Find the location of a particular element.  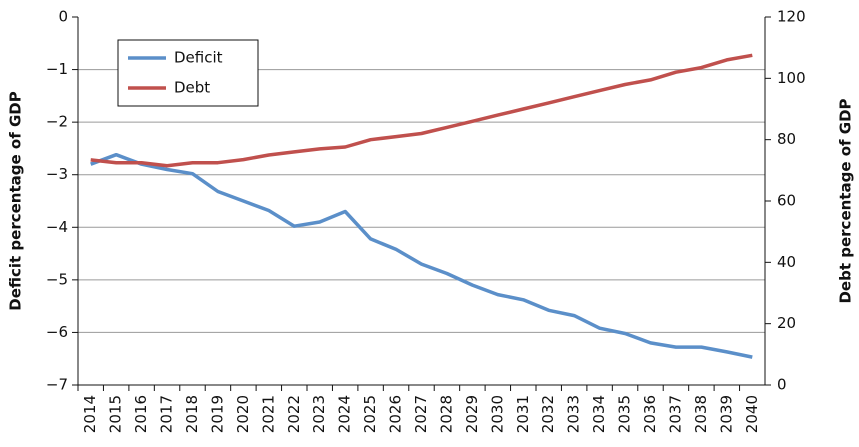

y2-tick-label: 60 is located at coordinates (786, 201).